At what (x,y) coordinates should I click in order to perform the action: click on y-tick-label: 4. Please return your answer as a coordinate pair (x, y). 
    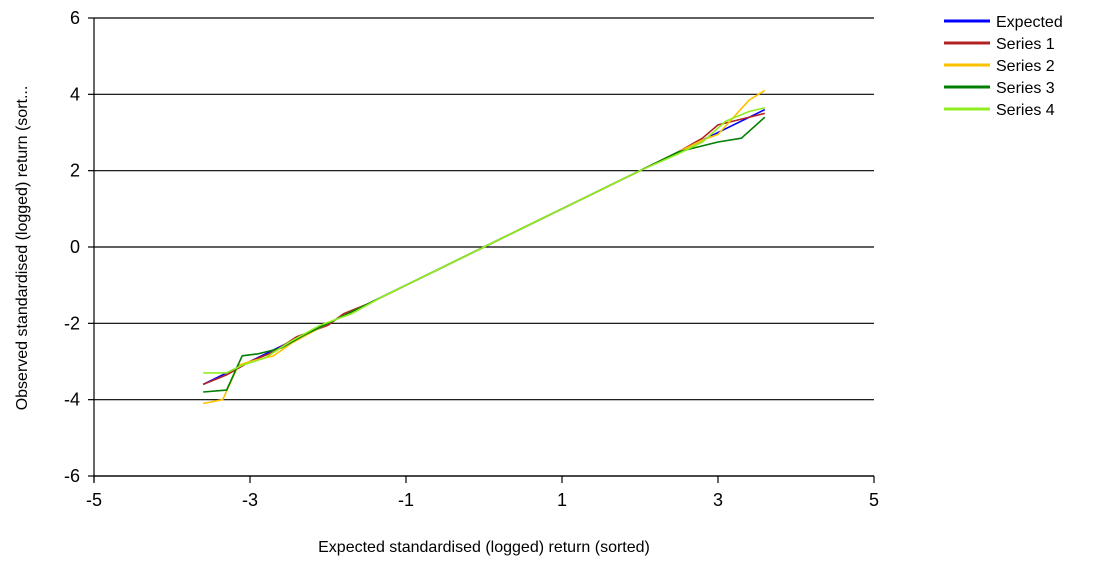
    Looking at the image, I should click on (75, 94).